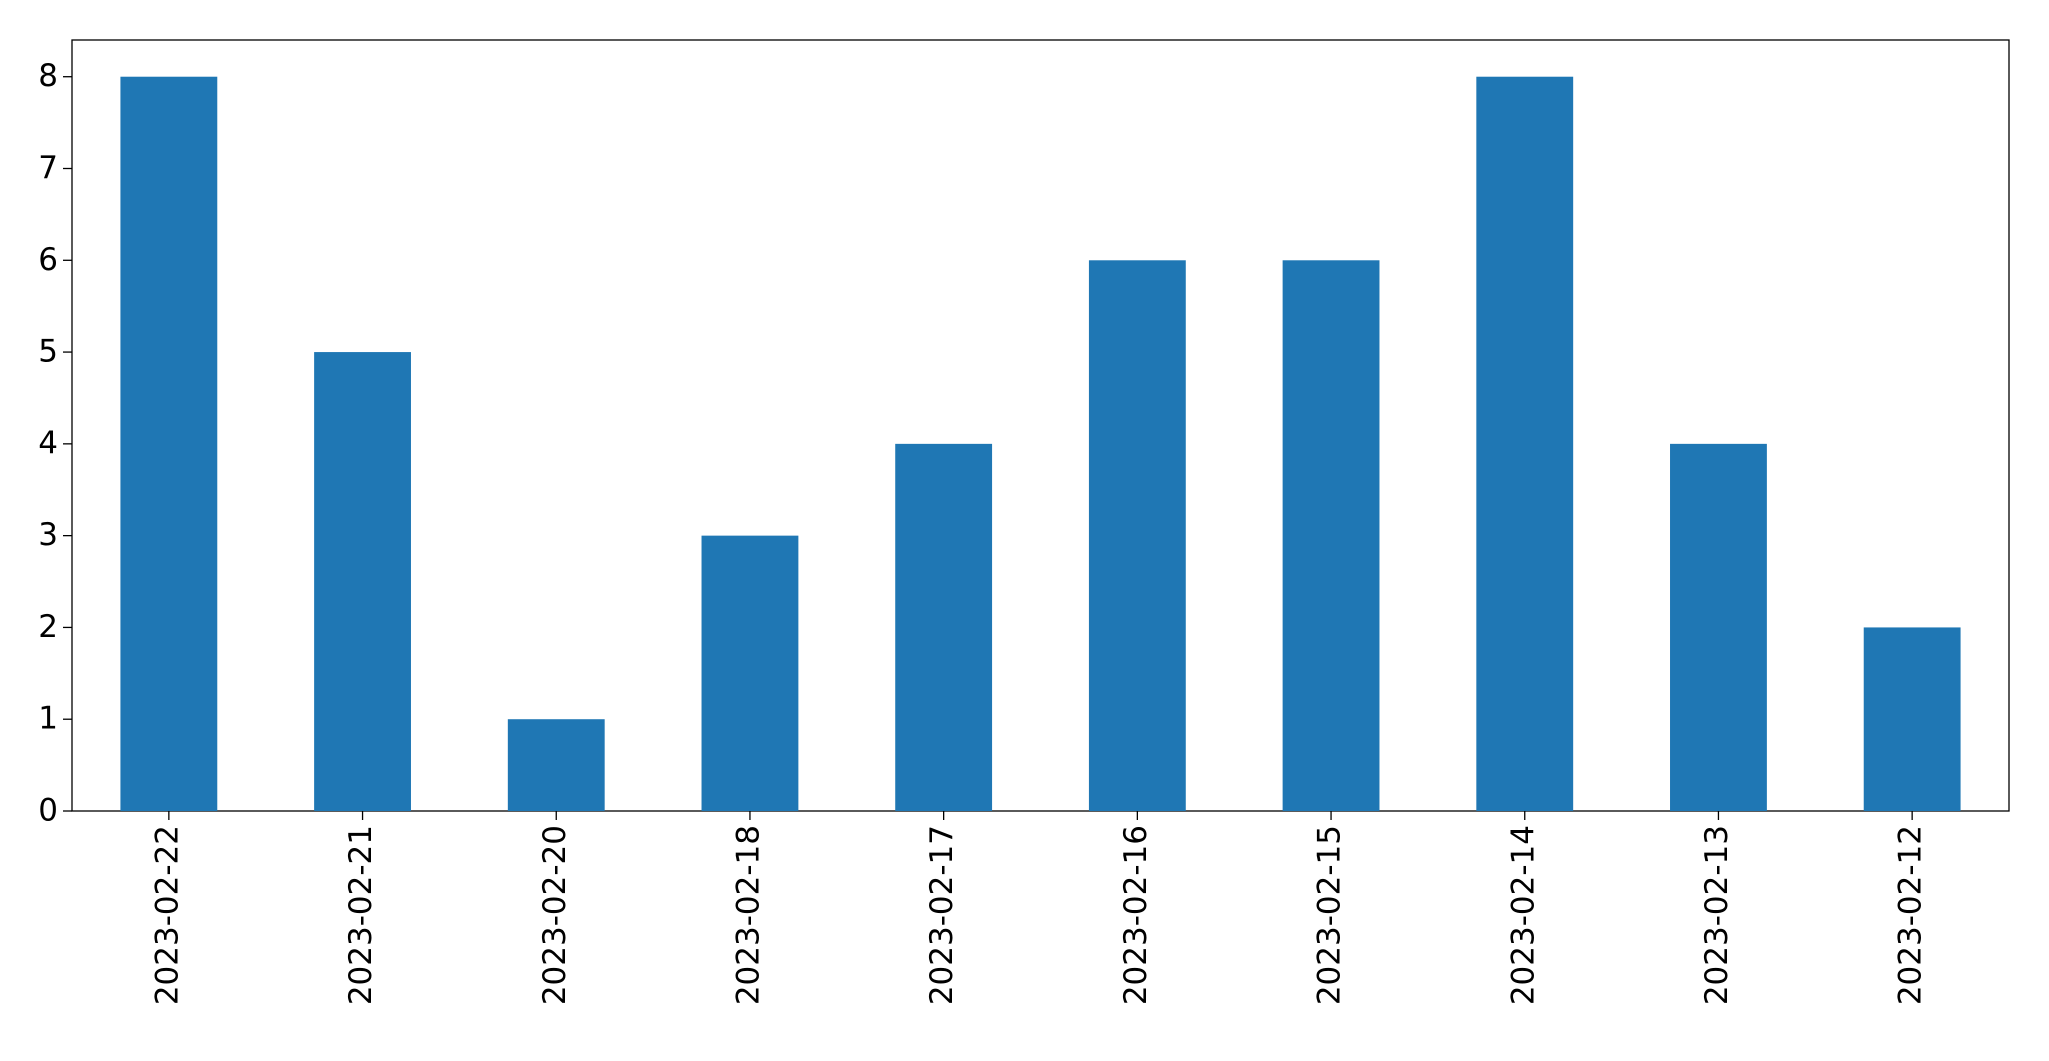 The height and width of the screenshot is (1061, 2049). I want to click on x-tick-label: 2023-02-18, so click(748, 915).